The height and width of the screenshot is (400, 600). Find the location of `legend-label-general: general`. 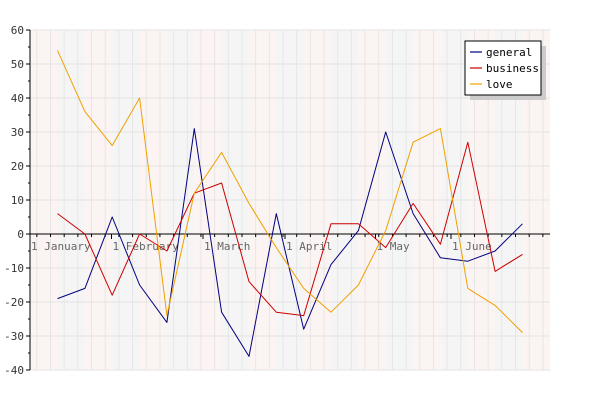

legend-label-general: general is located at coordinates (509, 52).